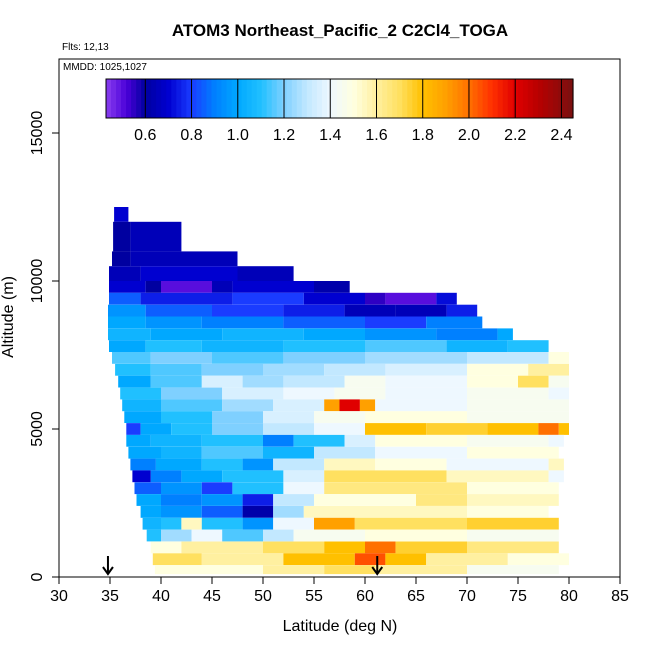 This screenshot has width=650, height=655. What do you see at coordinates (37, 576) in the screenshot?
I see `y-tick-label: 0` at bounding box center [37, 576].